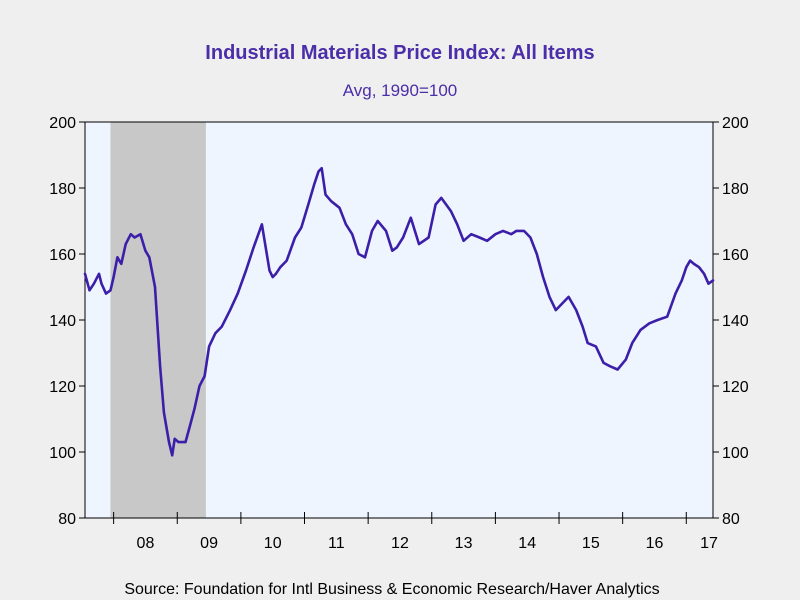  What do you see at coordinates (336, 543) in the screenshot?
I see `x-tick-label: 11` at bounding box center [336, 543].